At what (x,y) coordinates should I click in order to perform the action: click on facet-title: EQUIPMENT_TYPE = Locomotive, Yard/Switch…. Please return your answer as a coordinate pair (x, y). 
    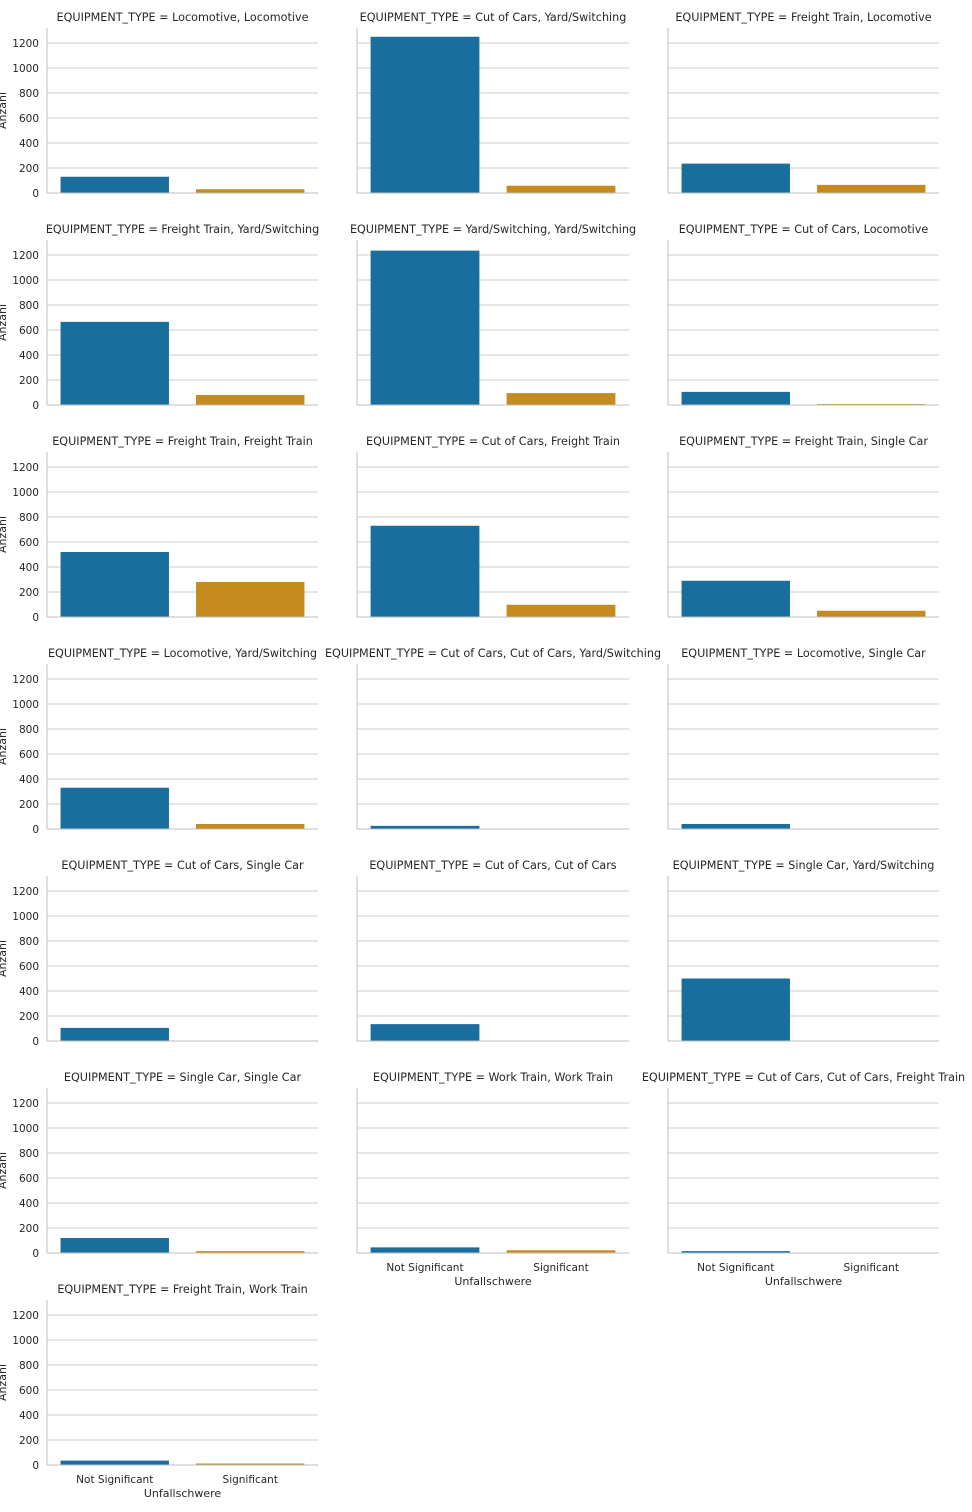
    Looking at the image, I should click on (182, 653).